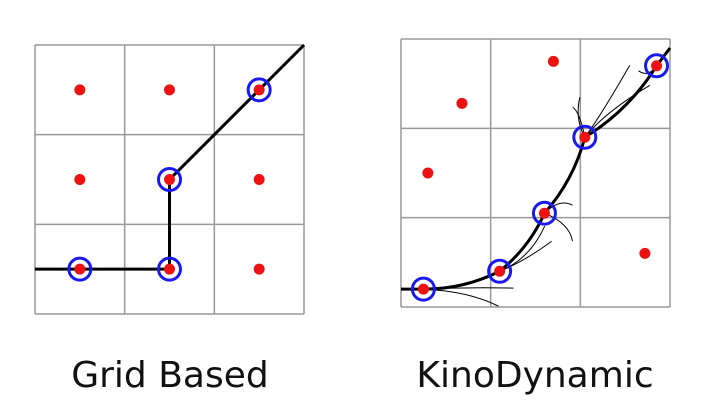  I want to click on grid-based-caption: Grid Based, so click(170, 375).